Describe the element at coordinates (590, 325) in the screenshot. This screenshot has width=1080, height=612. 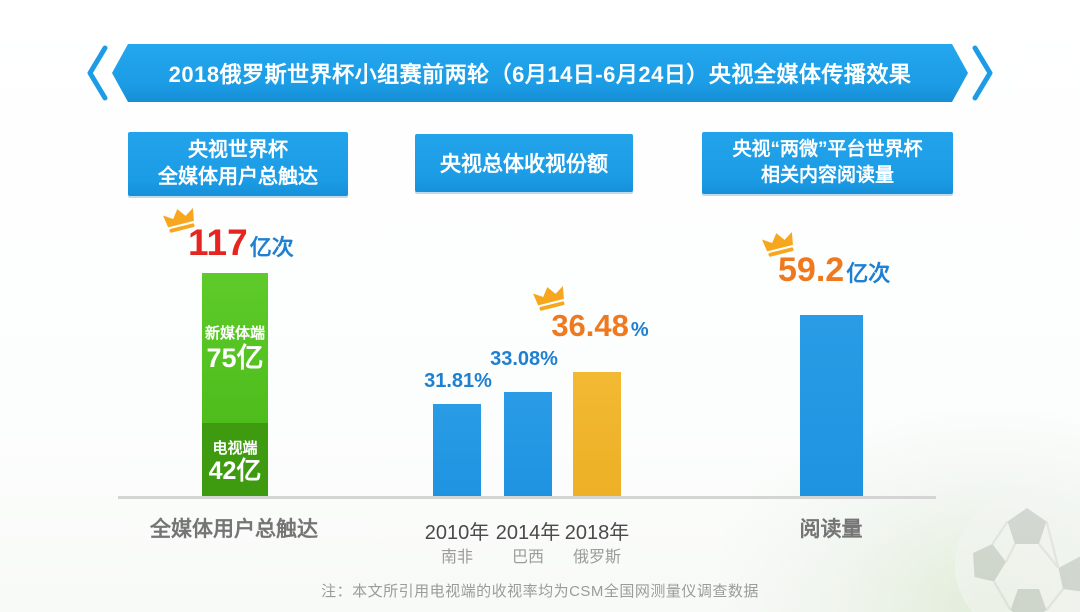
I see `share-2018-number: 36.48` at that location.